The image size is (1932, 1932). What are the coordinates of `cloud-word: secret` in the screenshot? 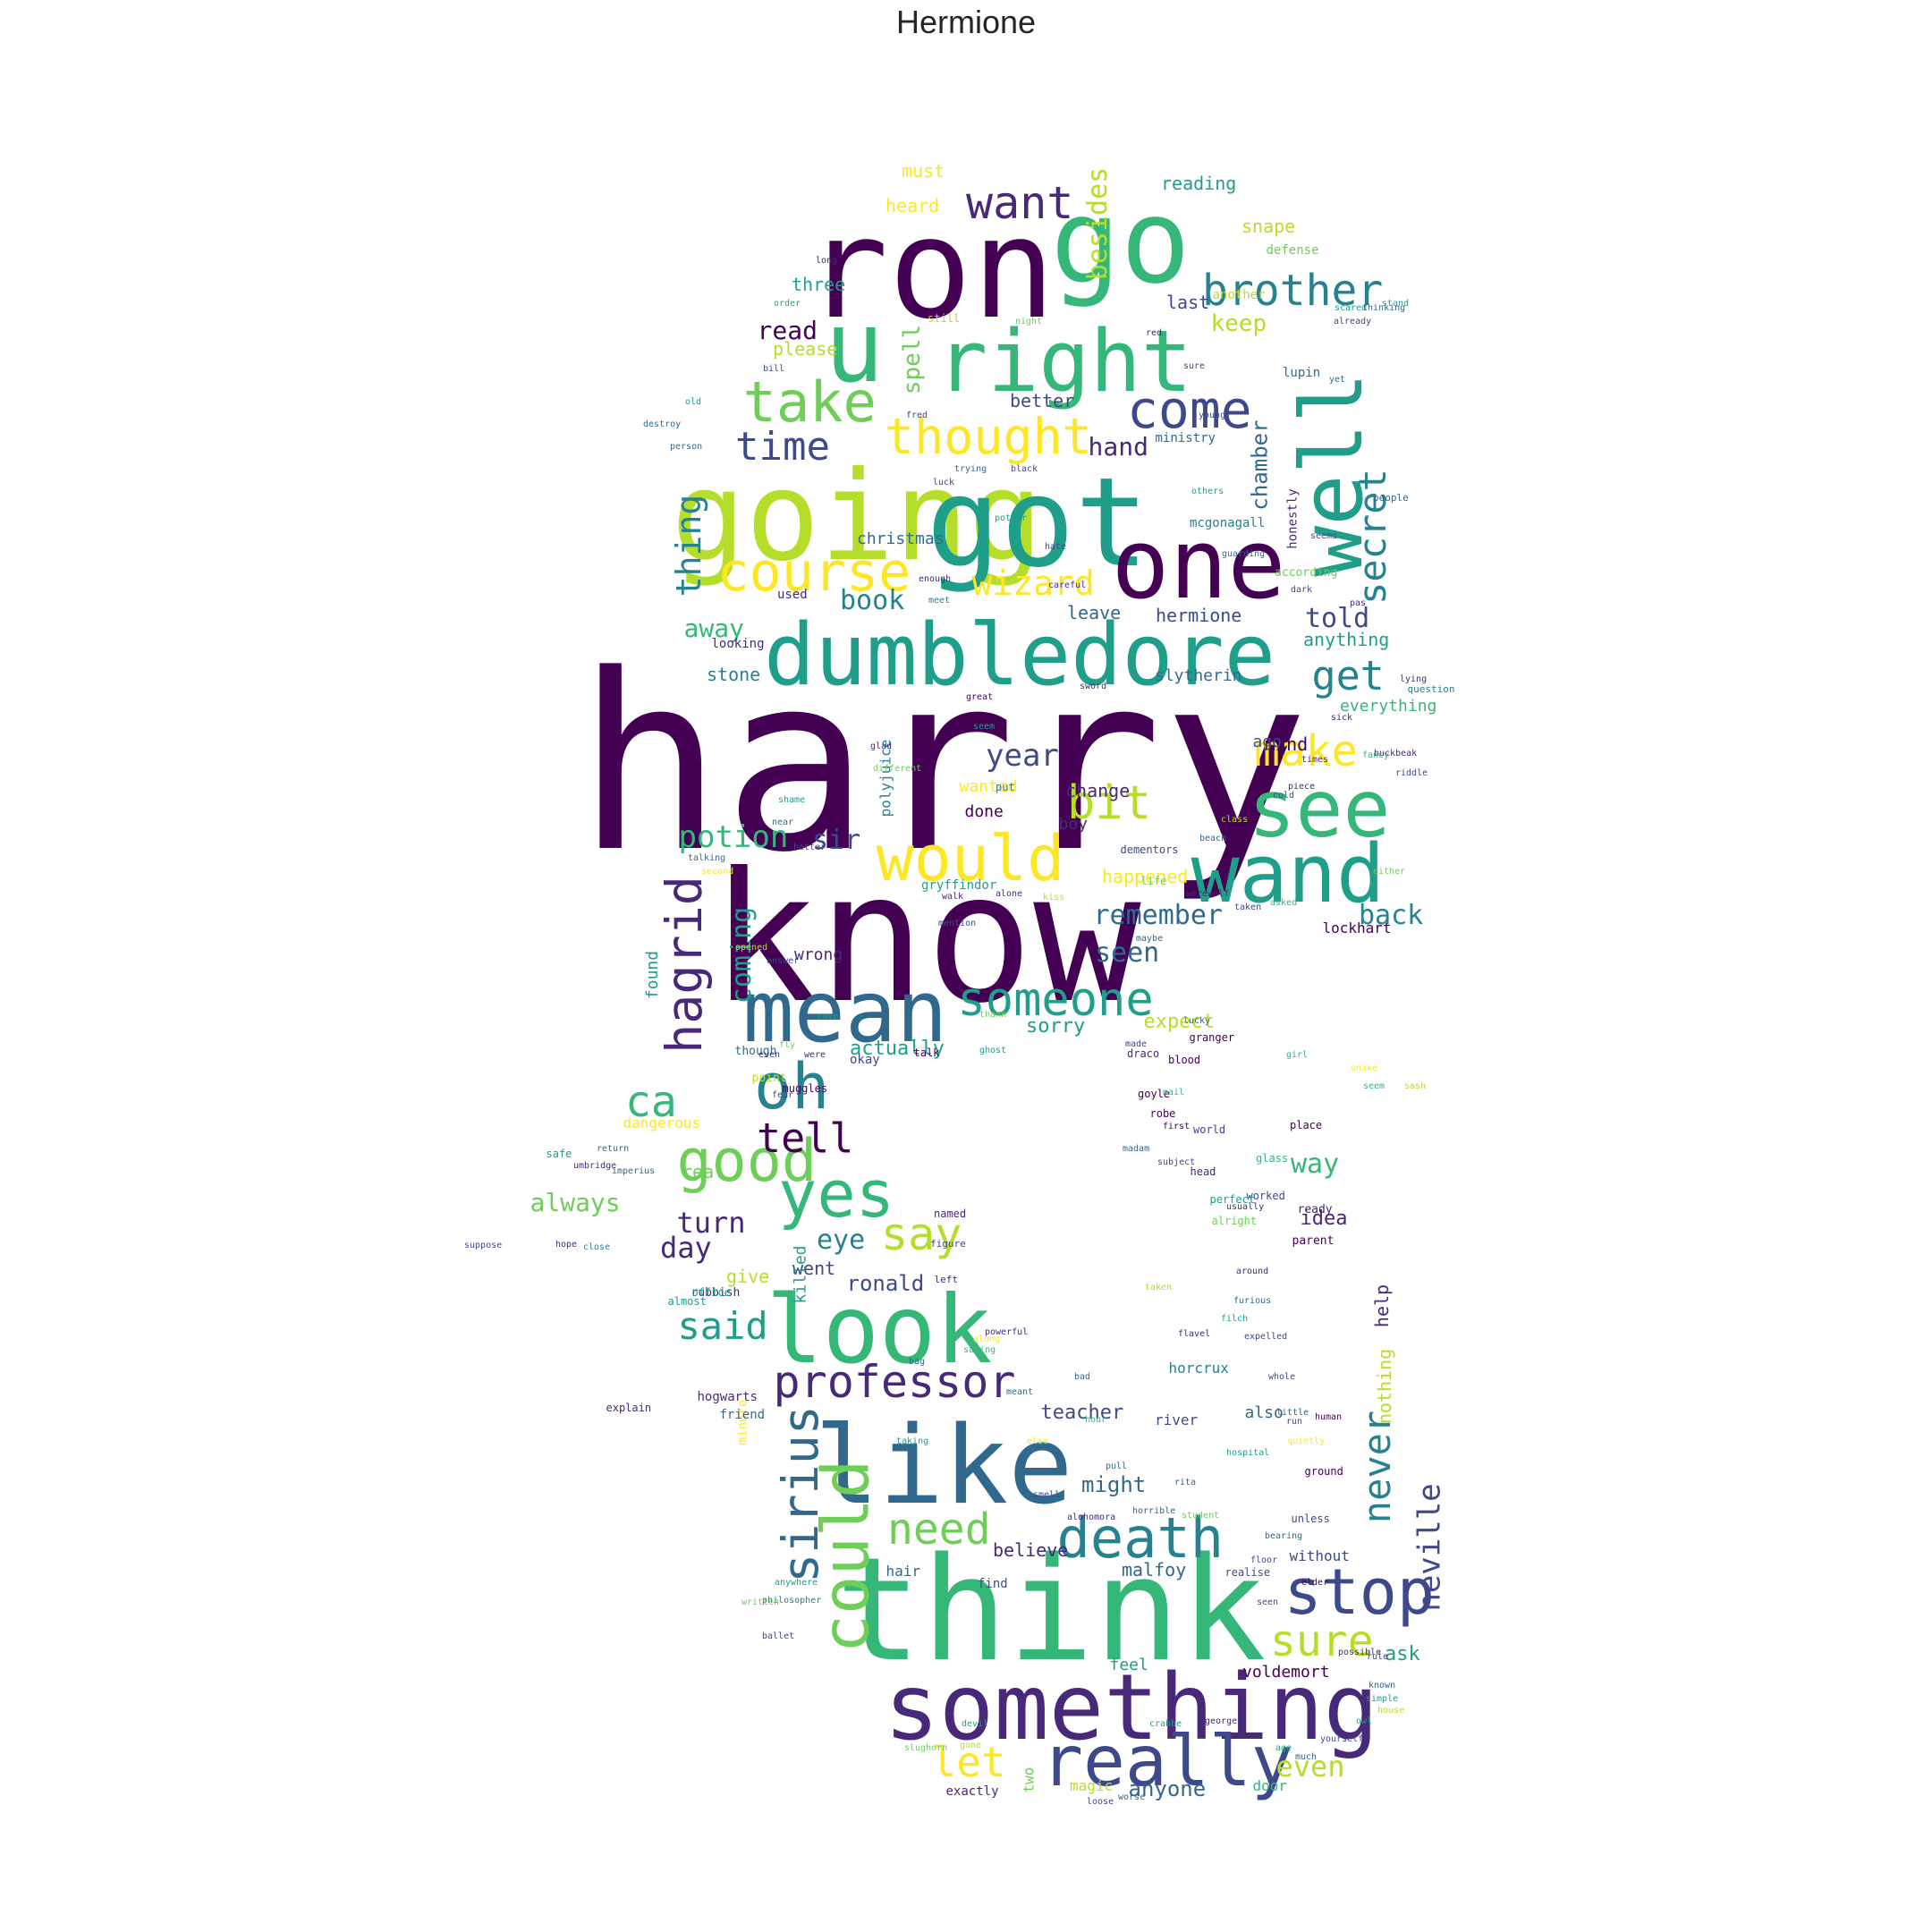 It's located at (1372, 537).